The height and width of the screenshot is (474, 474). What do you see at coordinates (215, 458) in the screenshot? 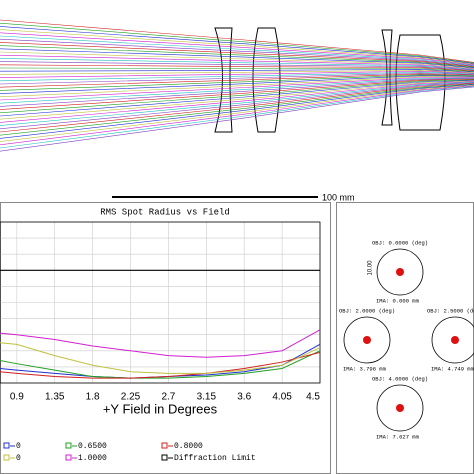
I see `legend-label: Diffraction Limit` at bounding box center [215, 458].